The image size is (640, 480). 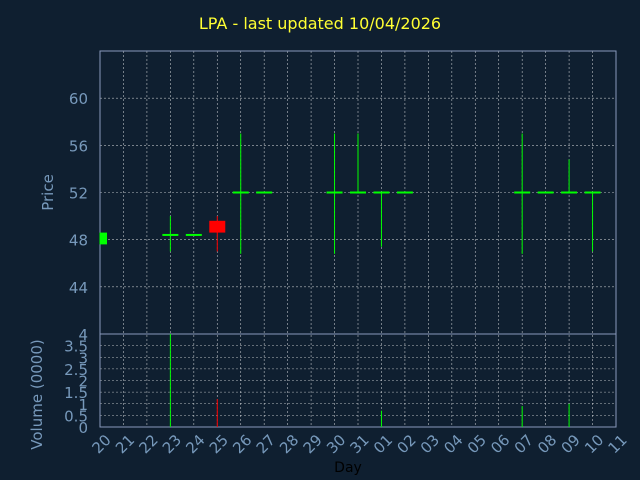 What do you see at coordinates (242, 444) in the screenshot?
I see `x-tick-label: 26` at bounding box center [242, 444].